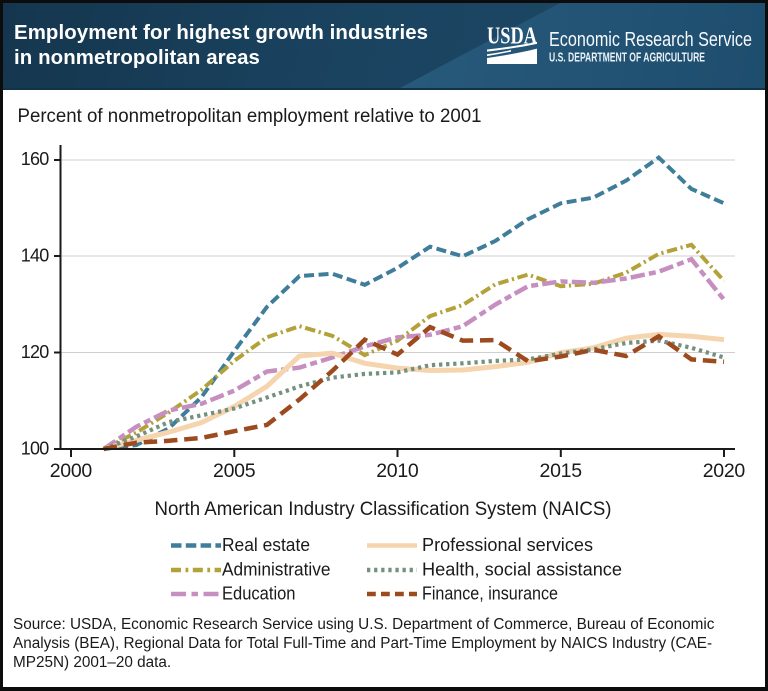 This screenshot has width=768, height=691. What do you see at coordinates (650, 39) in the screenshot?
I see `svg-text: Economic Research Service` at bounding box center [650, 39].